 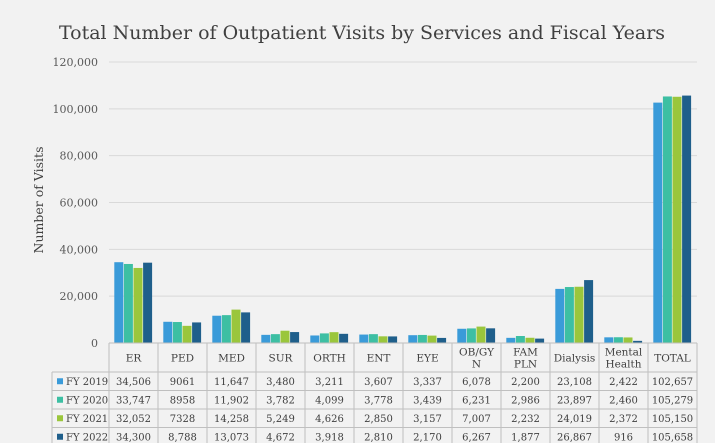 I want to click on data-label: 33,747, so click(x=133, y=400).